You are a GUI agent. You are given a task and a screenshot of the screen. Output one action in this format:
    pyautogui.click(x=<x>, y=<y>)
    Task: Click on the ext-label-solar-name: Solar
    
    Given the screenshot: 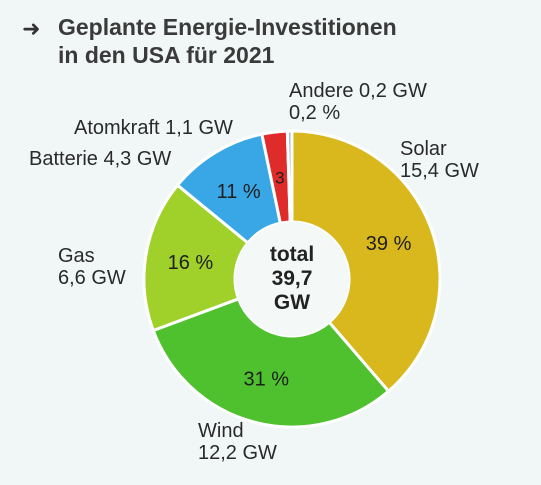 What is the action you would take?
    pyautogui.click(x=423, y=149)
    